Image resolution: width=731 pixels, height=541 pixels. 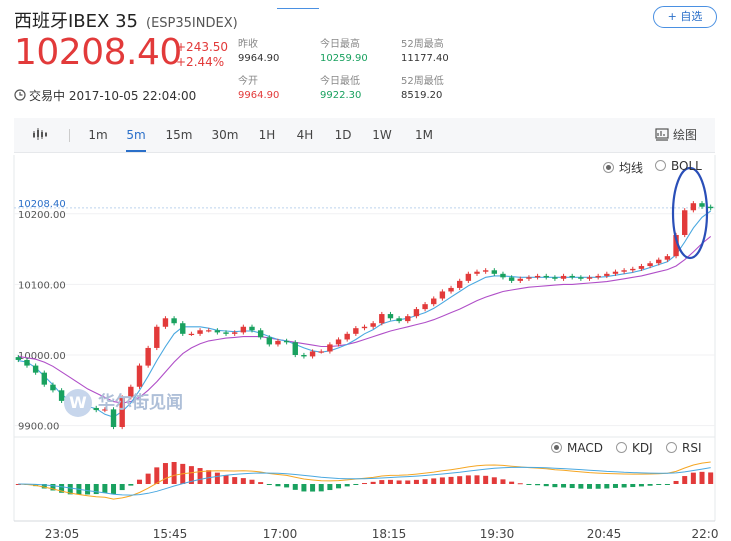 I want to click on stat-value: 9964.90, so click(x=259, y=58).